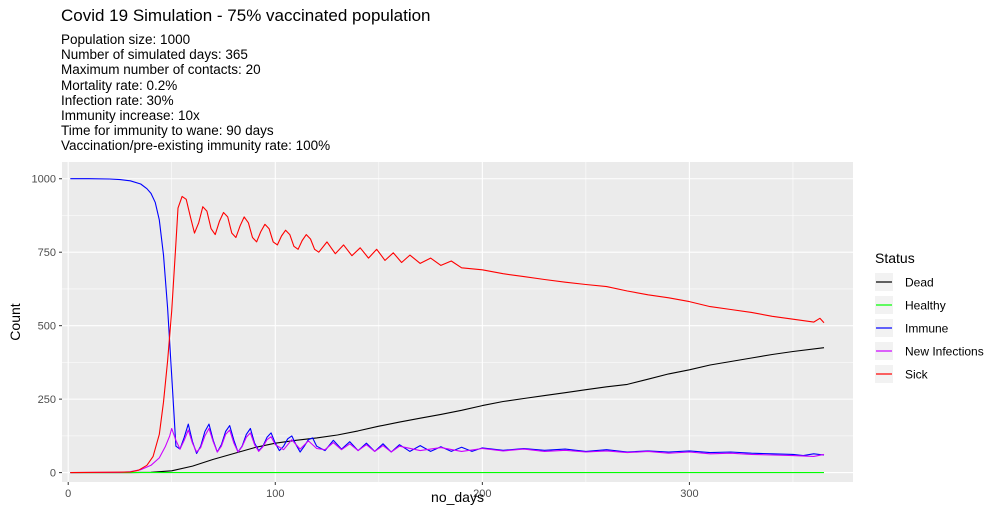 The height and width of the screenshot is (514, 1001). What do you see at coordinates (275, 494) in the screenshot?
I see `x-tick-label: 100` at bounding box center [275, 494].